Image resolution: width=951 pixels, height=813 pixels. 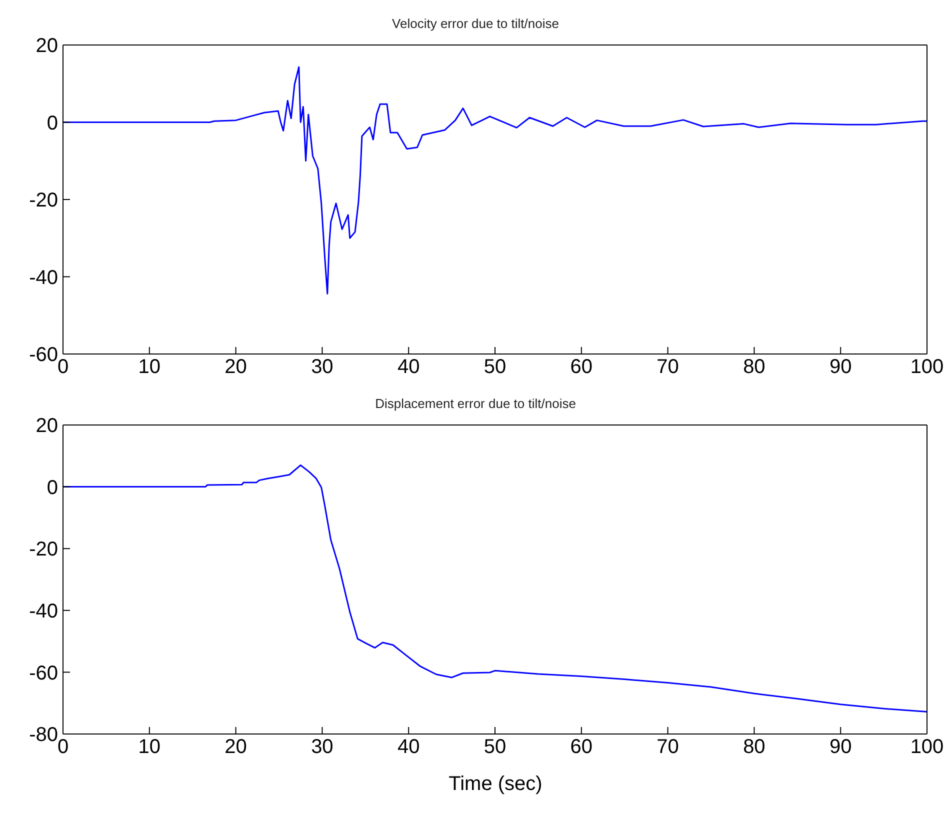 I want to click on y-tick-label: -80, so click(x=43, y=735).